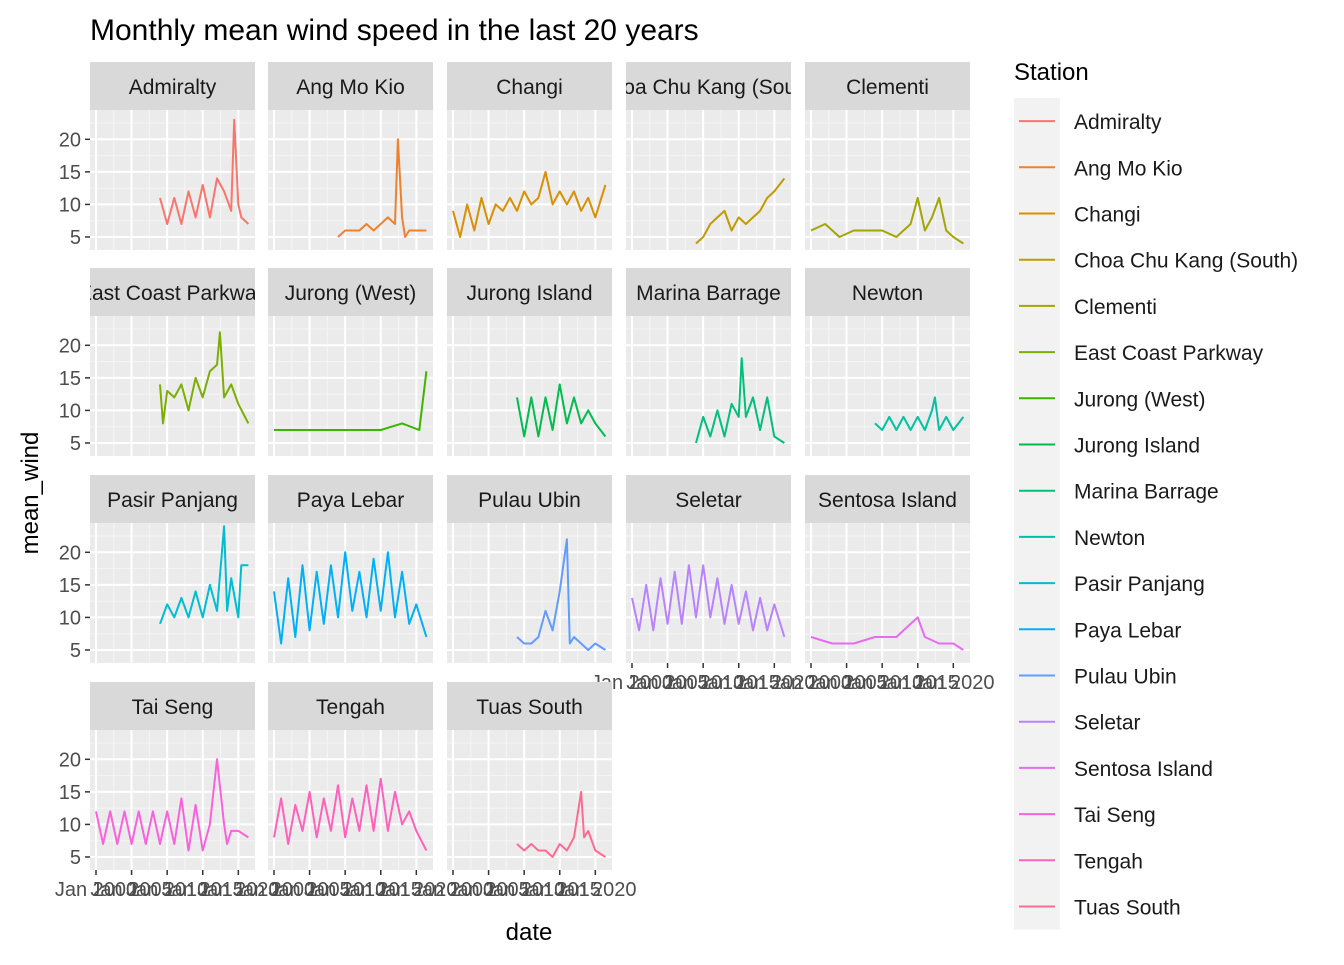 The width and height of the screenshot is (1344, 965). I want to click on facet-strip-label: Ang Mo Kio, so click(350, 87).